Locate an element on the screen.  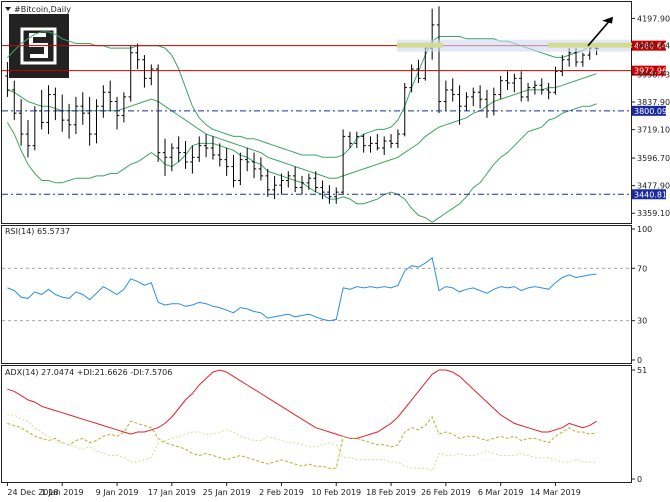
x-tick-label: 14 Mar 2019 is located at coordinates (555, 492).